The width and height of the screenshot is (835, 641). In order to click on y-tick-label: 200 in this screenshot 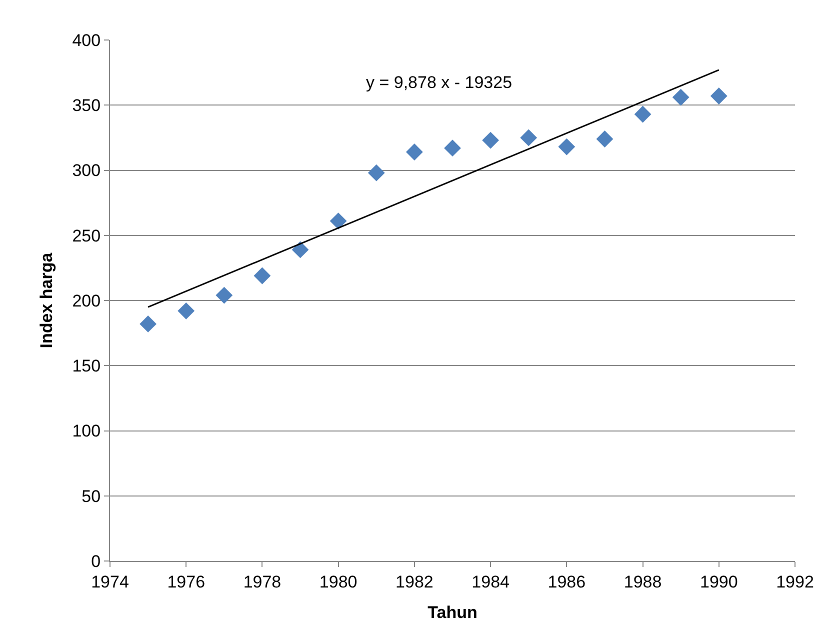, I will do `click(86, 300)`.